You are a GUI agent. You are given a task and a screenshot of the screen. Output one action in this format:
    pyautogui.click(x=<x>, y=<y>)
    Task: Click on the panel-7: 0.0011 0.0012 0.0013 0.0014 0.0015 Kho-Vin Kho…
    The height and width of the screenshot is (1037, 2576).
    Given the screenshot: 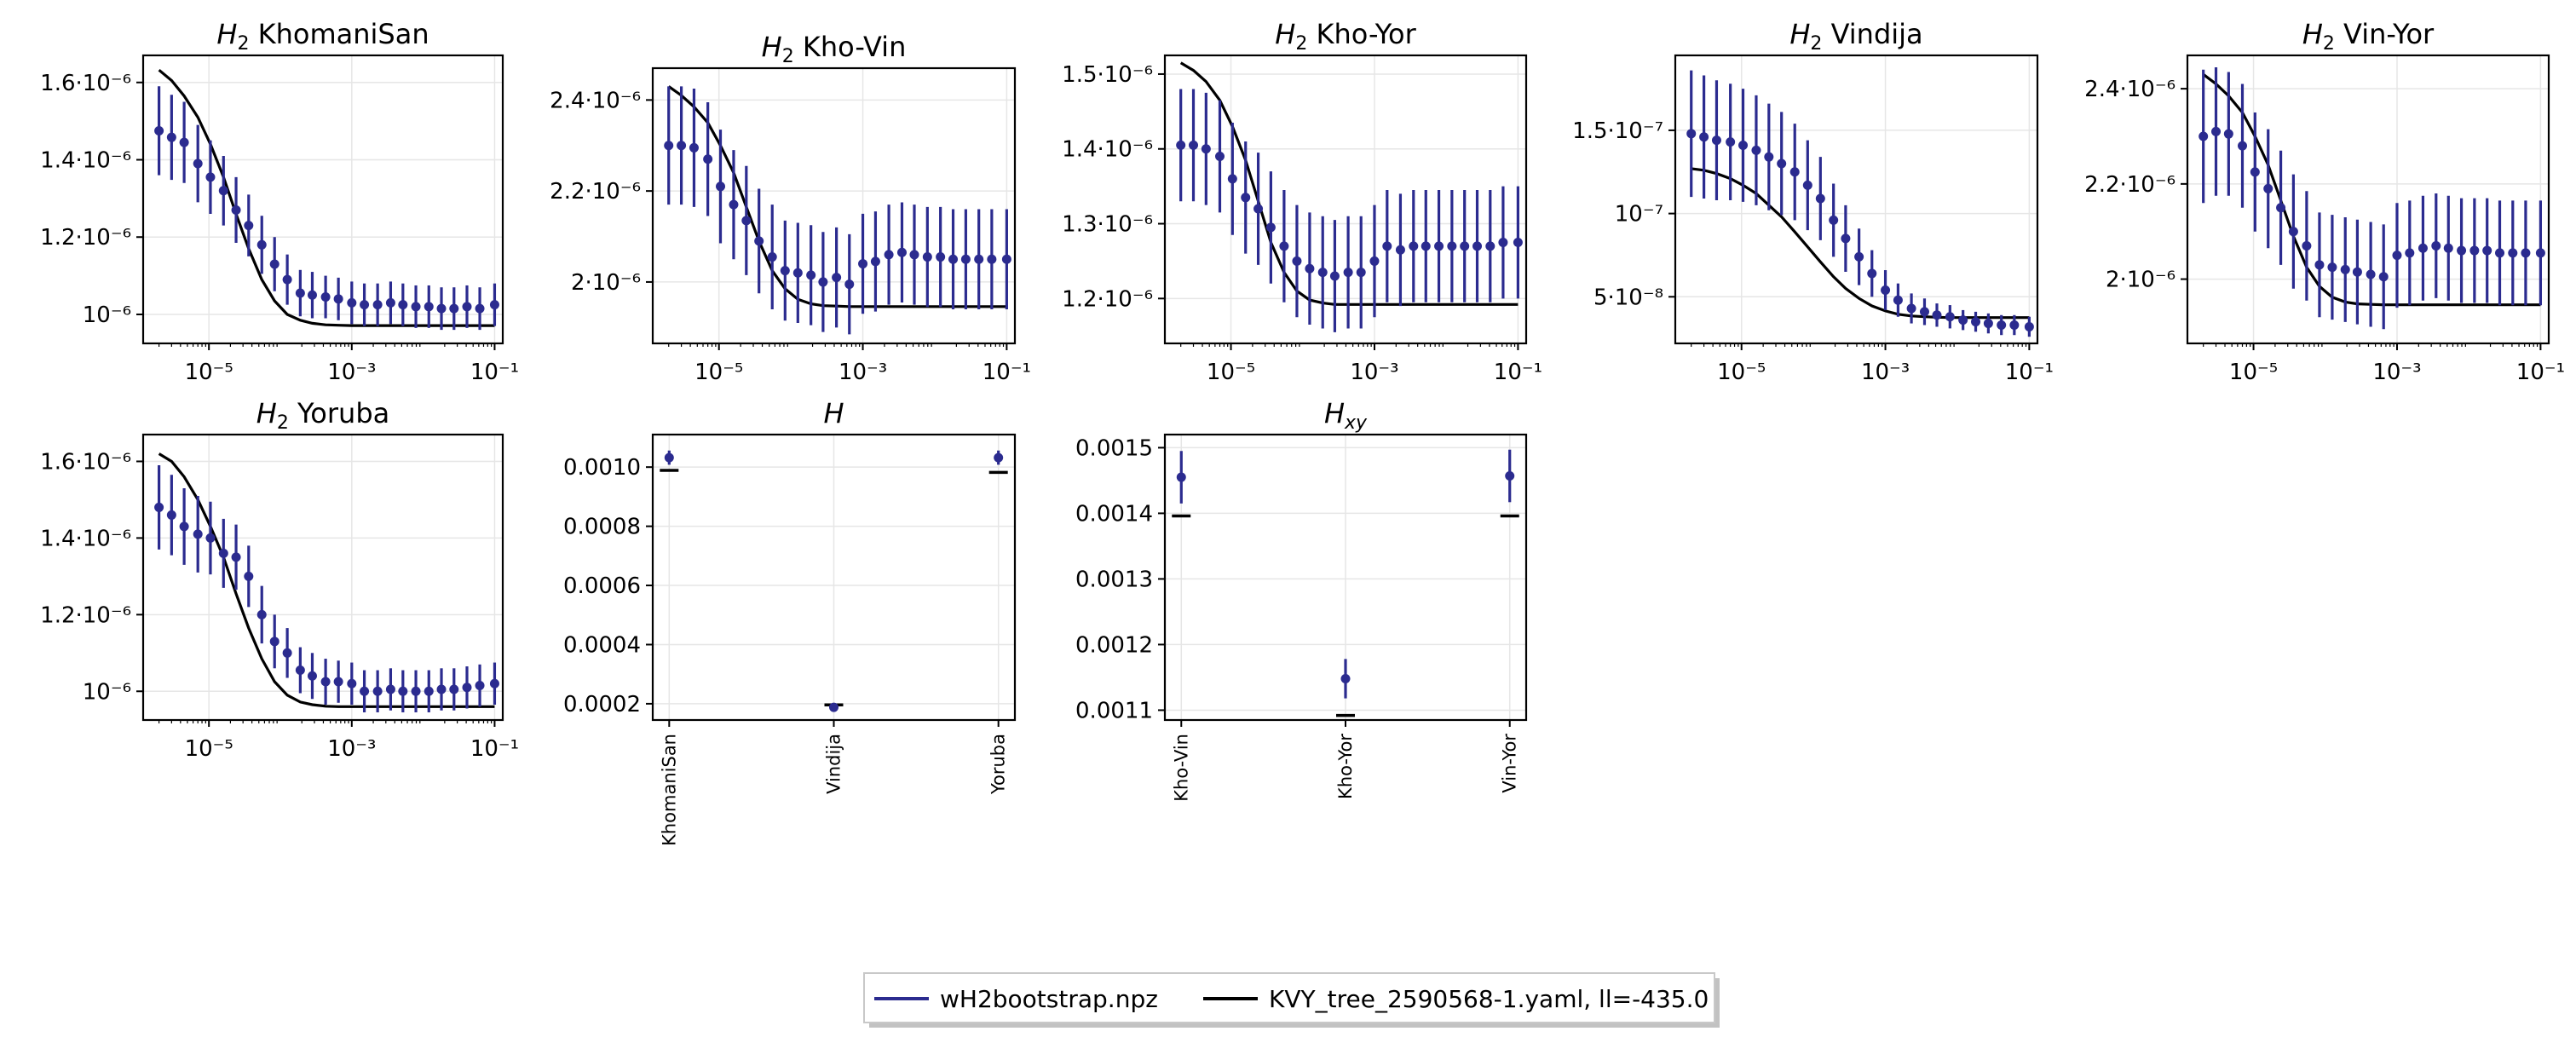 What is the action you would take?
    pyautogui.click(x=1301, y=599)
    